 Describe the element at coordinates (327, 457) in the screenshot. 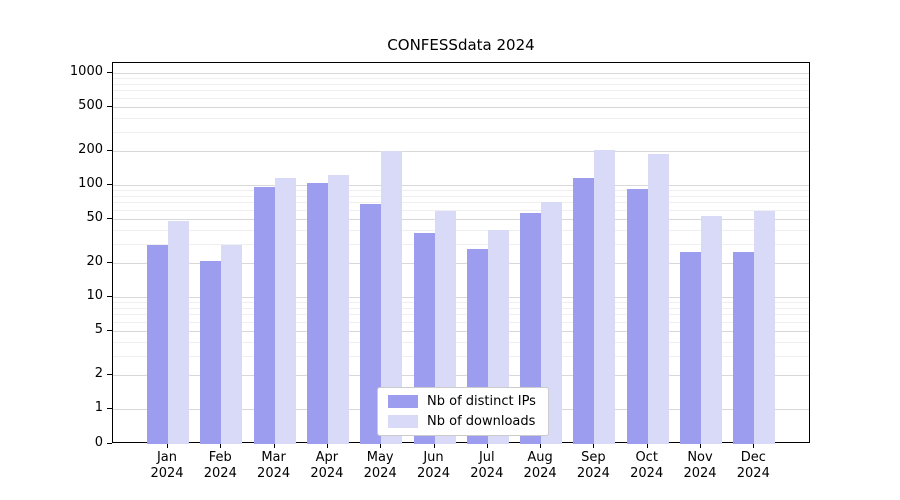

I see `x-tick-month: Apr` at that location.